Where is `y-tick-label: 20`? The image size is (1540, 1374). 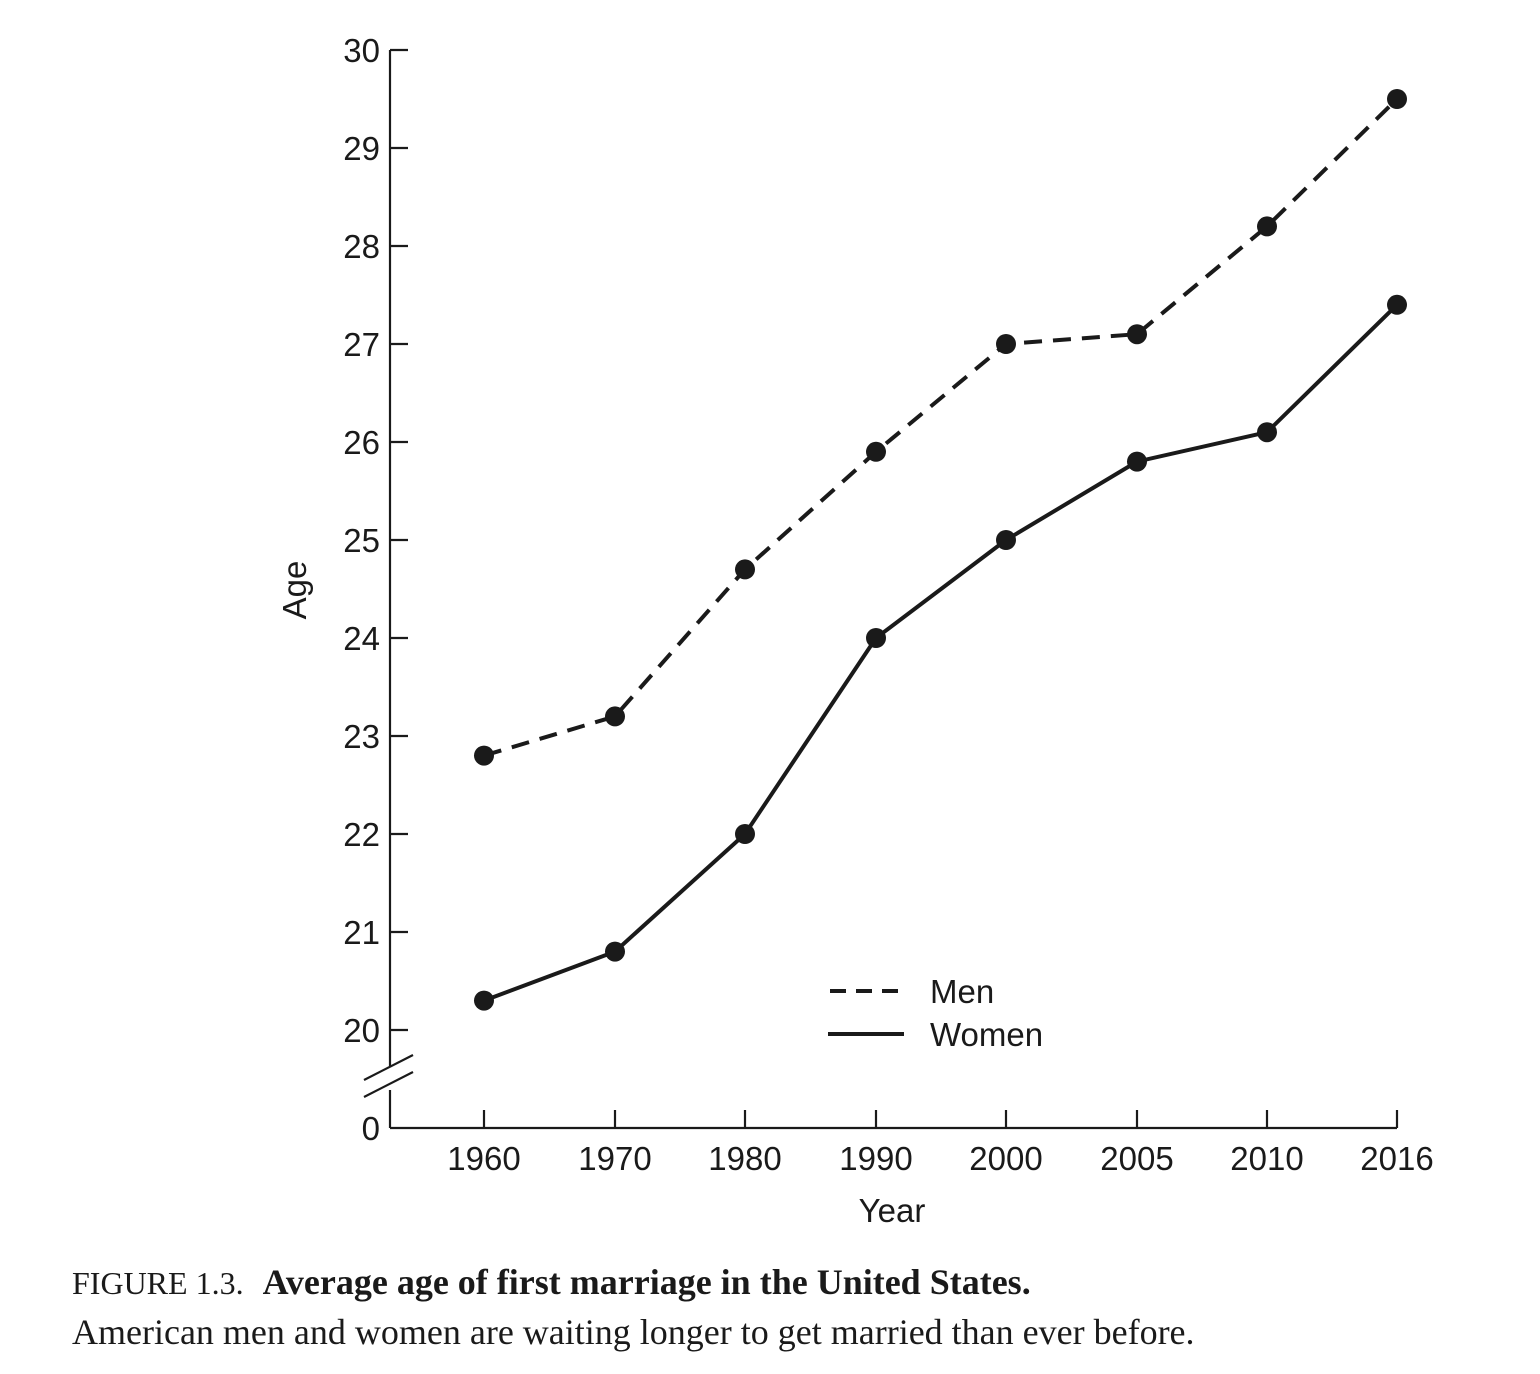
y-tick-label: 20 is located at coordinates (361, 1030).